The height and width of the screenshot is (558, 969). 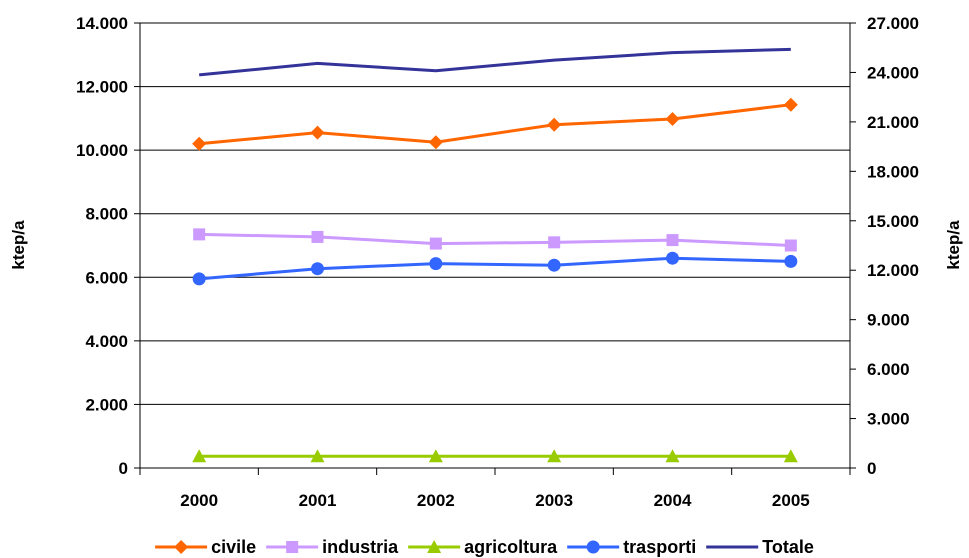 I want to click on legend-label-civile: civile, so click(x=233, y=547).